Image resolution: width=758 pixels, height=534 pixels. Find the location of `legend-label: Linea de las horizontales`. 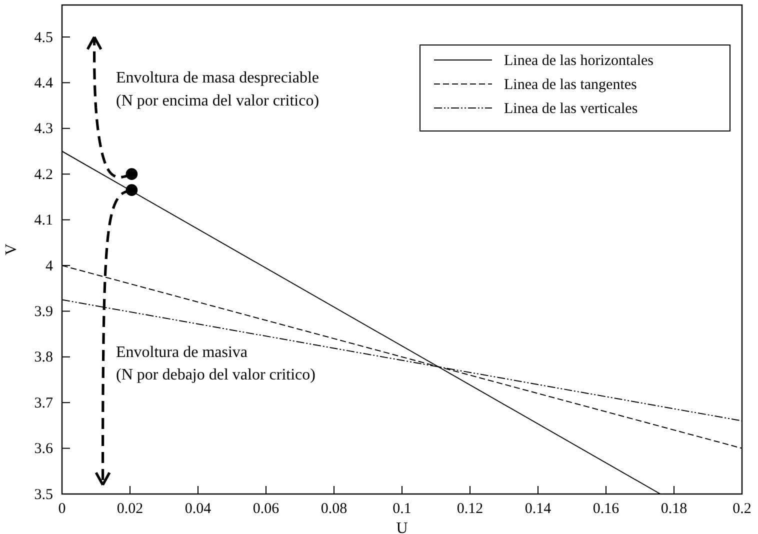

legend-label: Linea de las horizontales is located at coordinates (579, 61).